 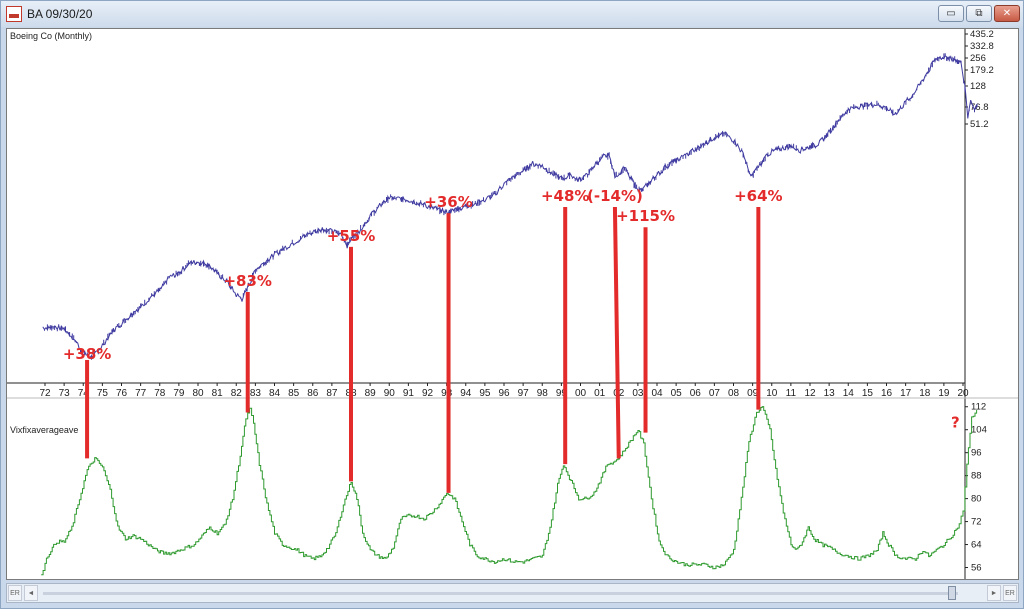 What do you see at coordinates (976, 522) in the screenshot?
I see `indicator-y-tick-label: 72` at bounding box center [976, 522].